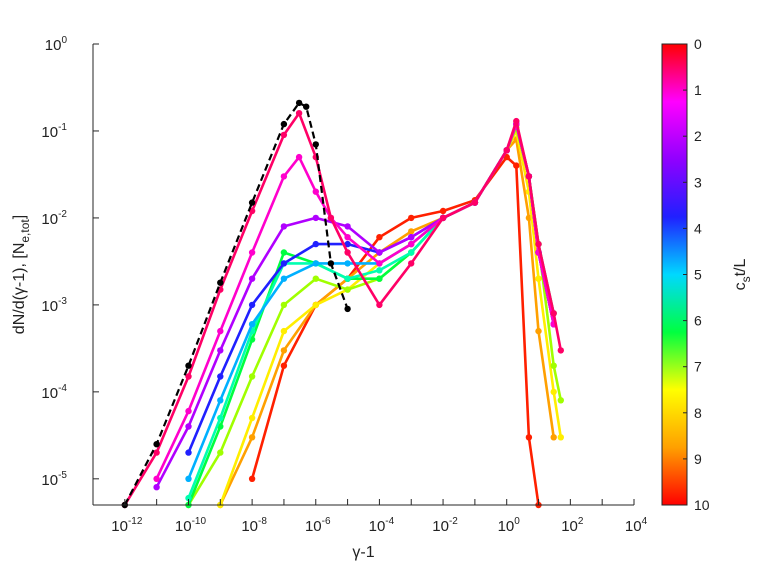 The height and width of the screenshot is (569, 781). I want to click on colorbar-tick-label: 3, so click(698, 182).